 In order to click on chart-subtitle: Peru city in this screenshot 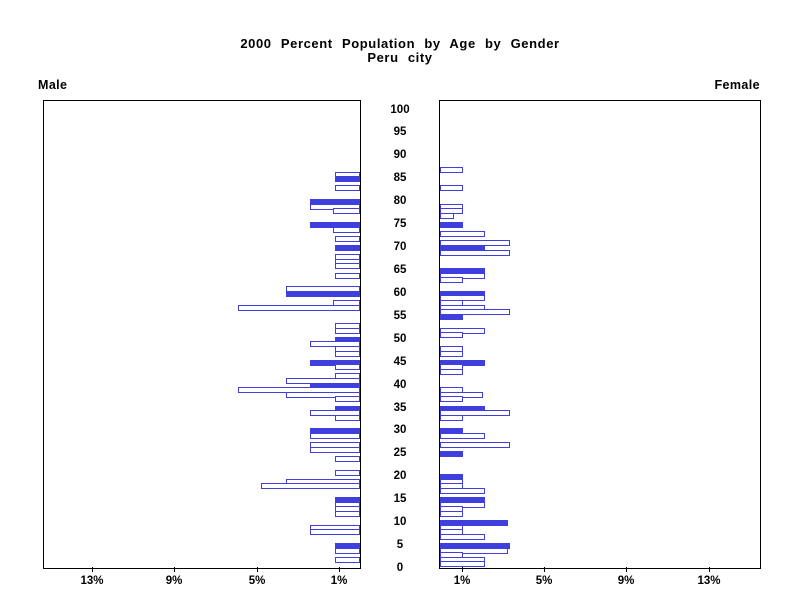, I will do `click(400, 57)`.